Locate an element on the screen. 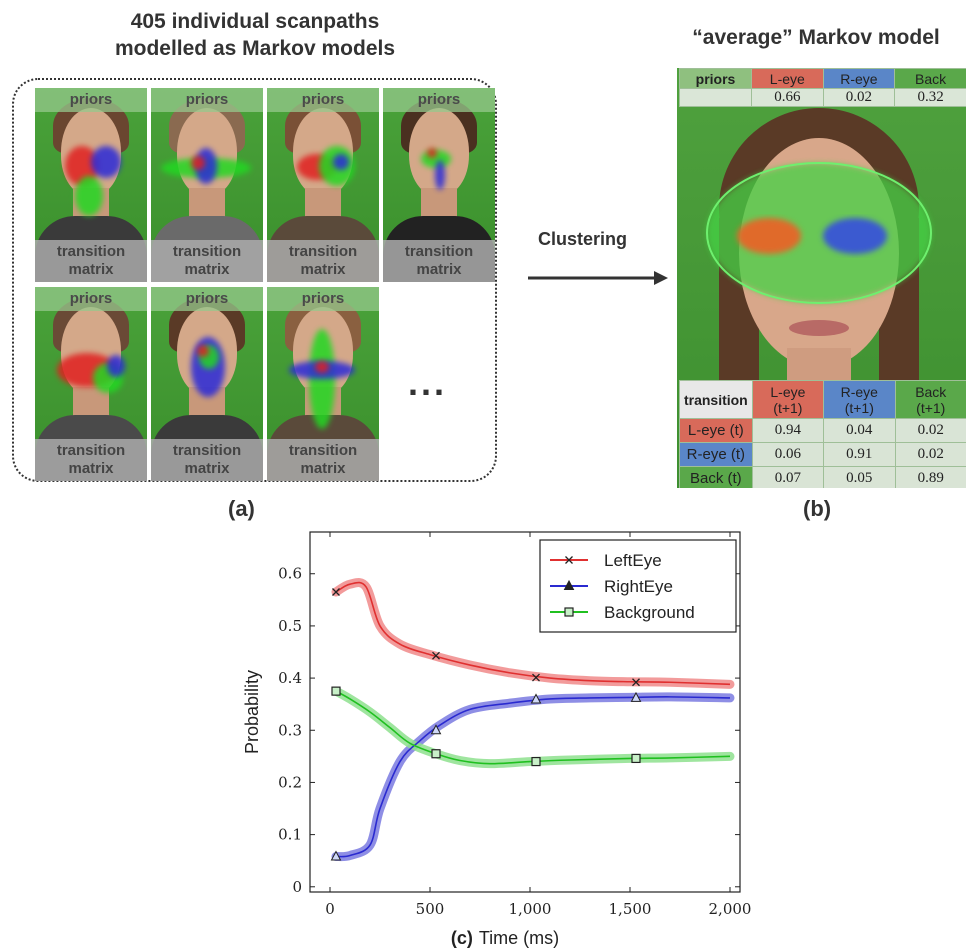 This screenshot has height=950, width=966. transition-header-l-eye: L-eye (t+1) is located at coordinates (788, 399).